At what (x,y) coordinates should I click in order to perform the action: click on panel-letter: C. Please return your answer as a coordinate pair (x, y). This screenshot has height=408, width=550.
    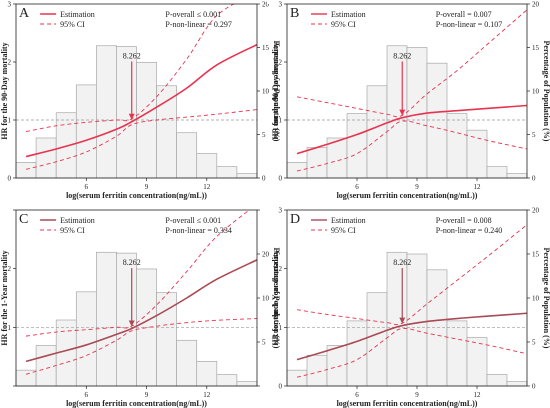
    Looking at the image, I should click on (23, 219).